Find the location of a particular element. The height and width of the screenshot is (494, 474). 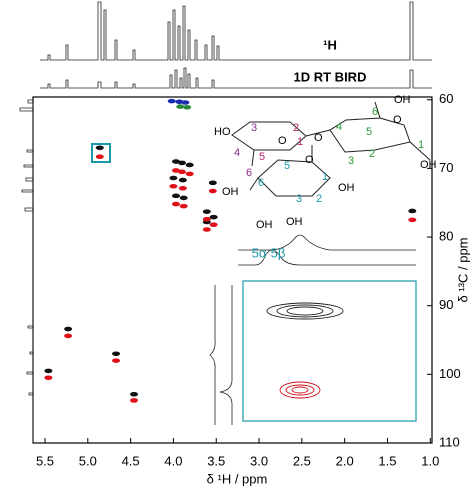

structure-bonds is located at coordinates (331, 149).